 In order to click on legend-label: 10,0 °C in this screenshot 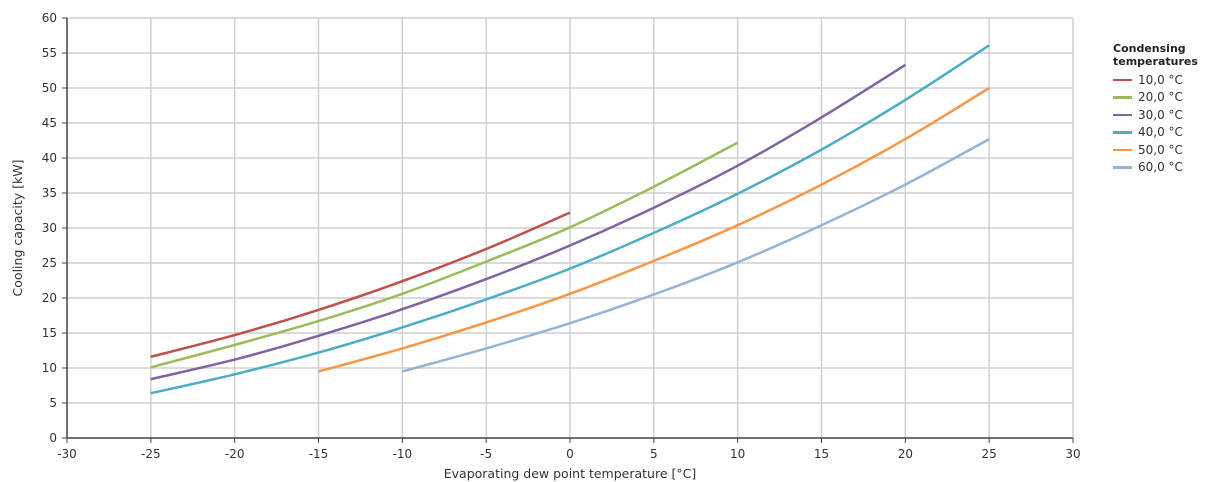, I will do `click(1160, 79)`.